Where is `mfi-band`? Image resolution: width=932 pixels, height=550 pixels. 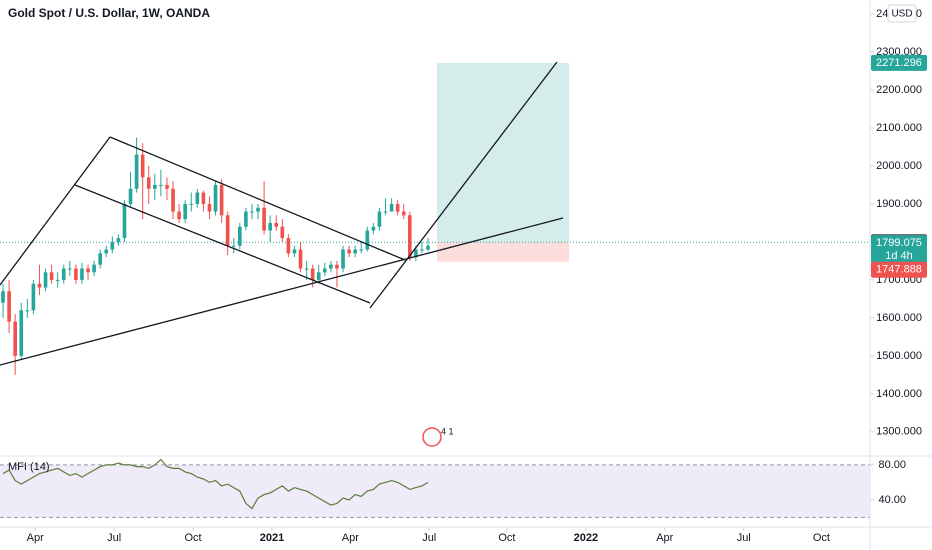 mfi-band is located at coordinates (435, 491).